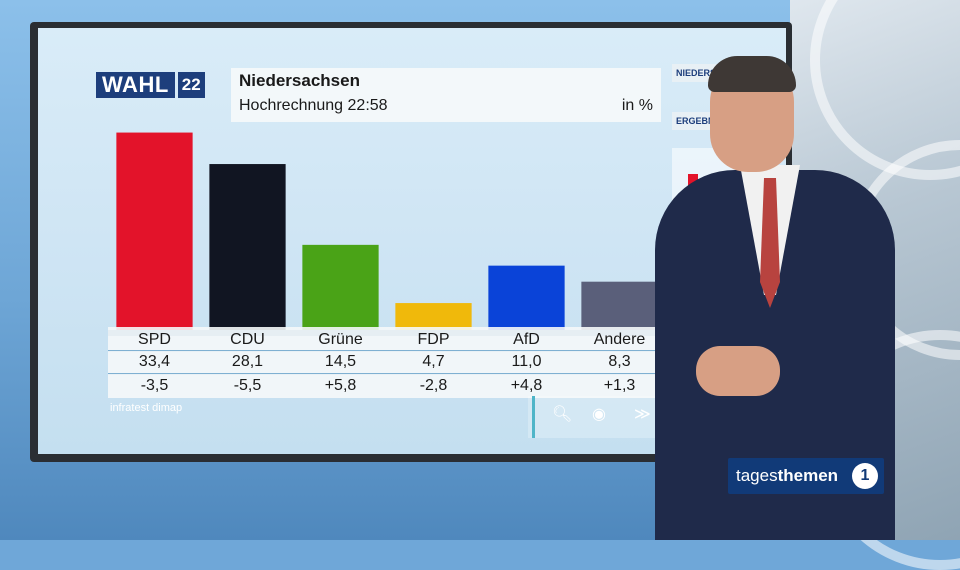 This screenshot has height=570, width=960. I want to click on chart-subtitle: Hochrechnung 22:58, so click(313, 105).